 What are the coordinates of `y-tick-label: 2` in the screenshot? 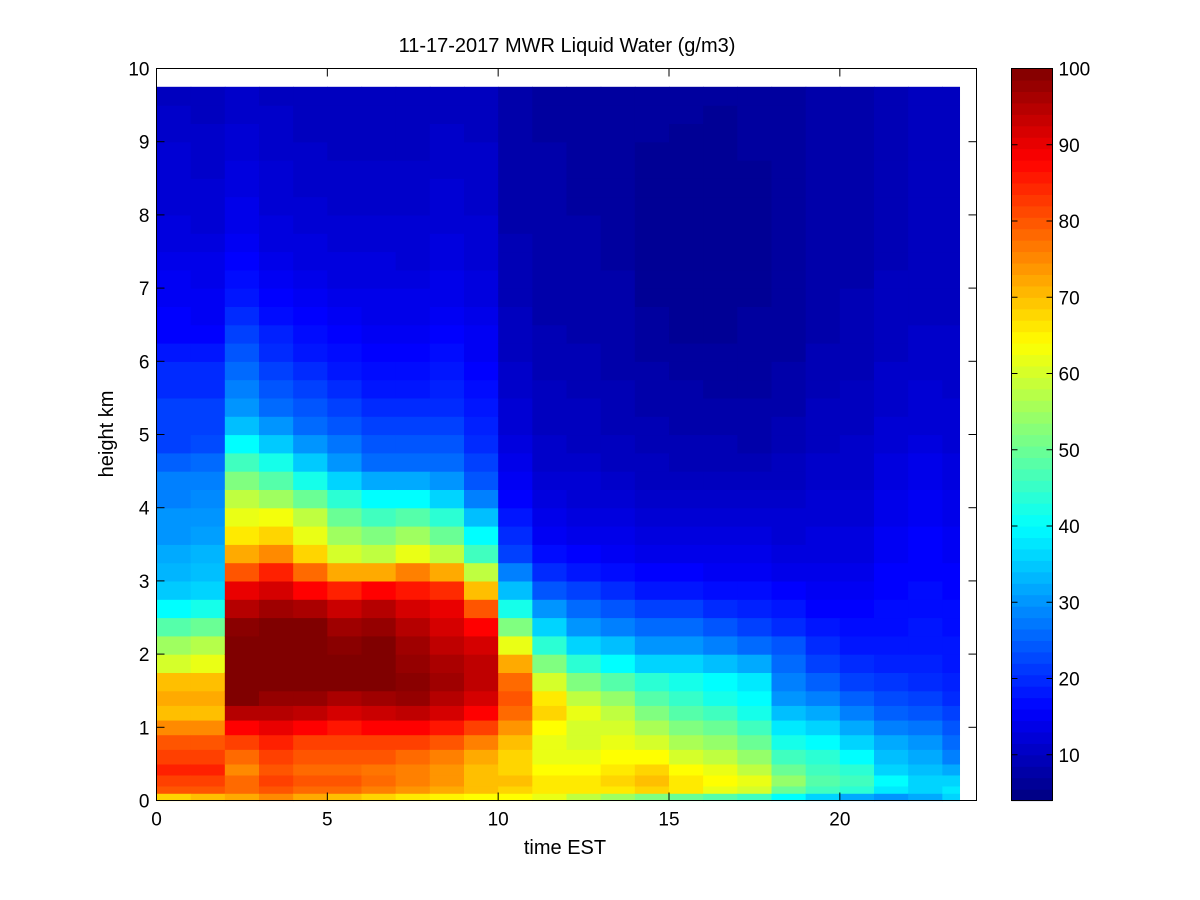 It's located at (144, 655).